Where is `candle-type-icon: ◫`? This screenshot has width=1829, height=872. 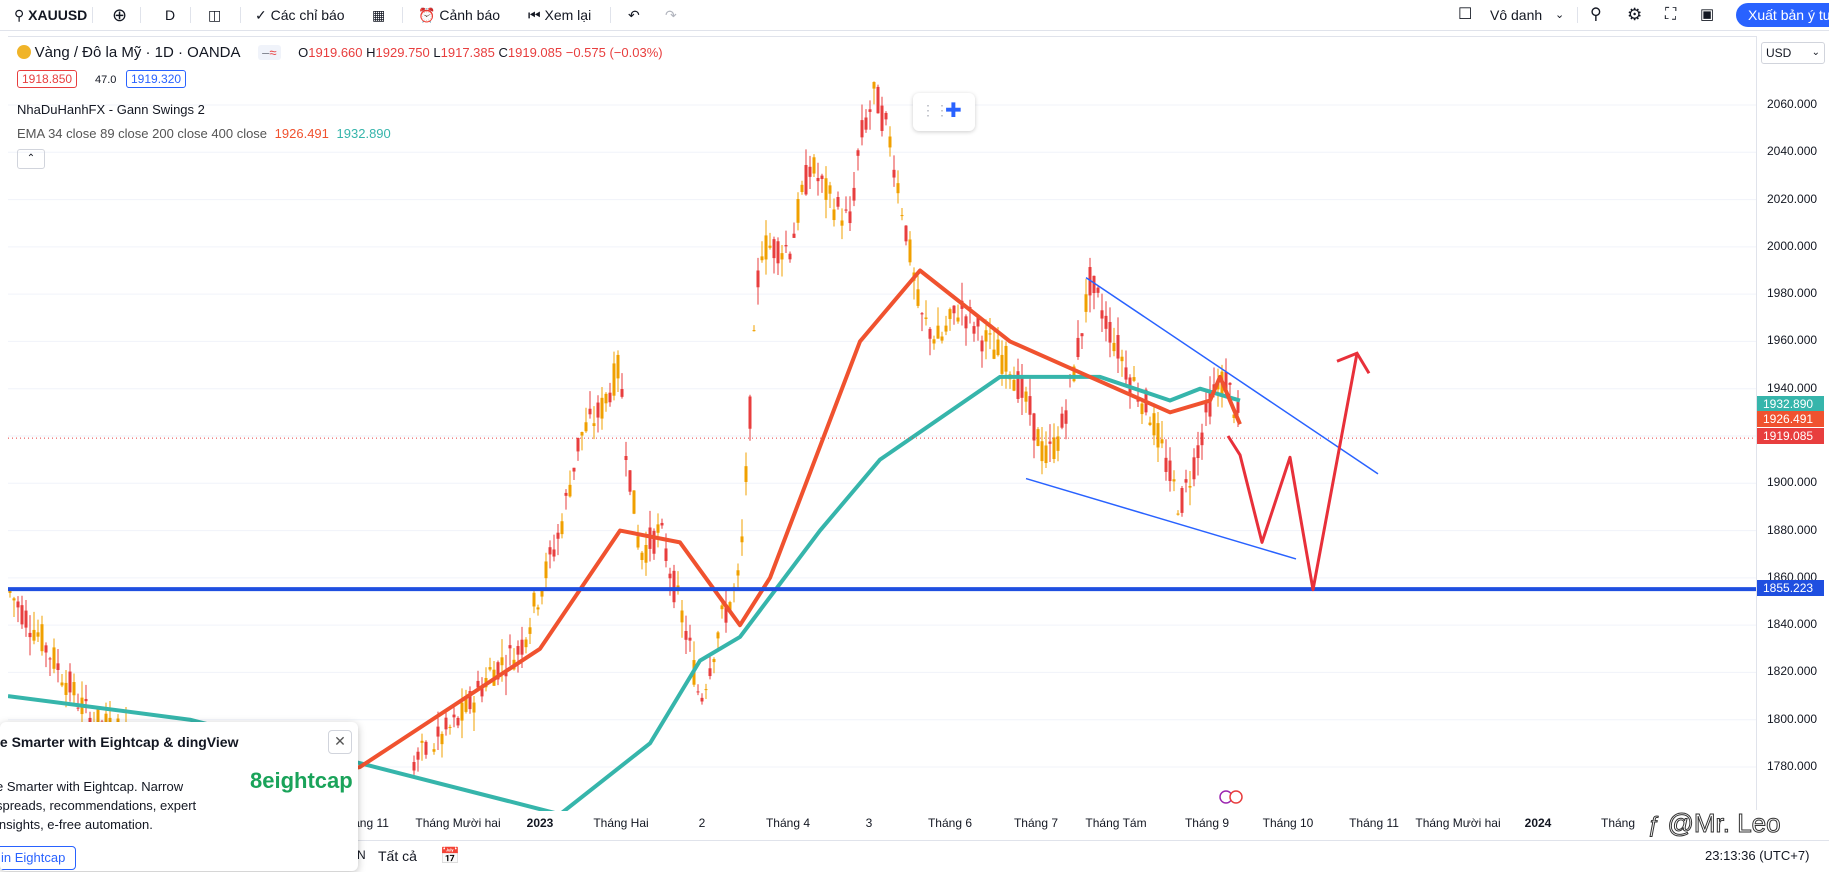
candle-type-icon: ◫ is located at coordinates (215, 15).